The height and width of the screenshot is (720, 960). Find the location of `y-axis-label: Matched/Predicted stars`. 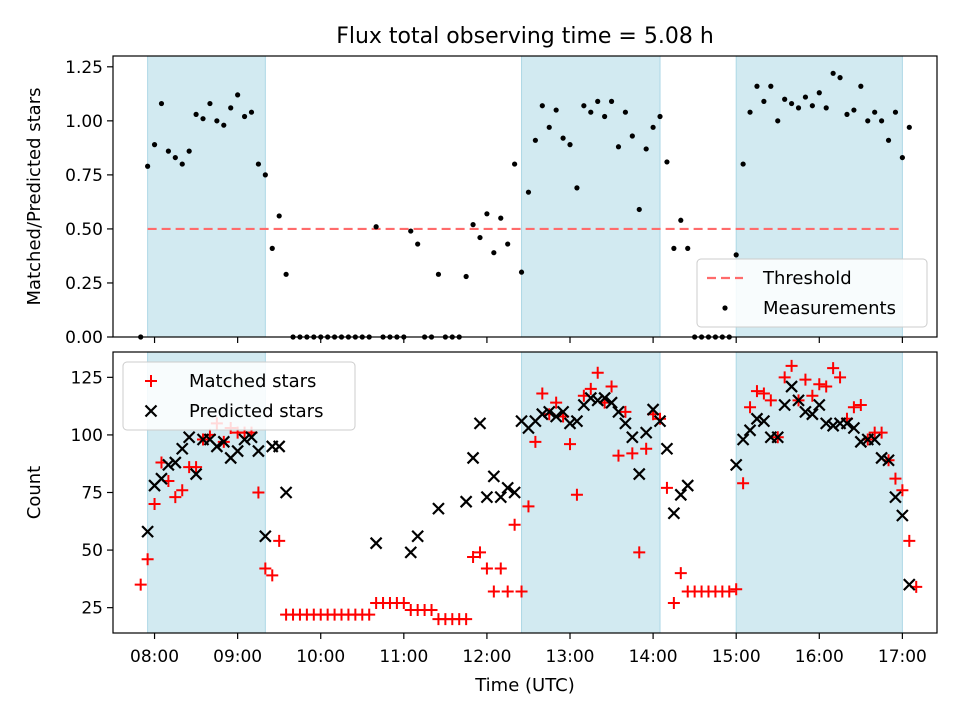

y-axis-label: Matched/Predicted stars is located at coordinates (34, 197).